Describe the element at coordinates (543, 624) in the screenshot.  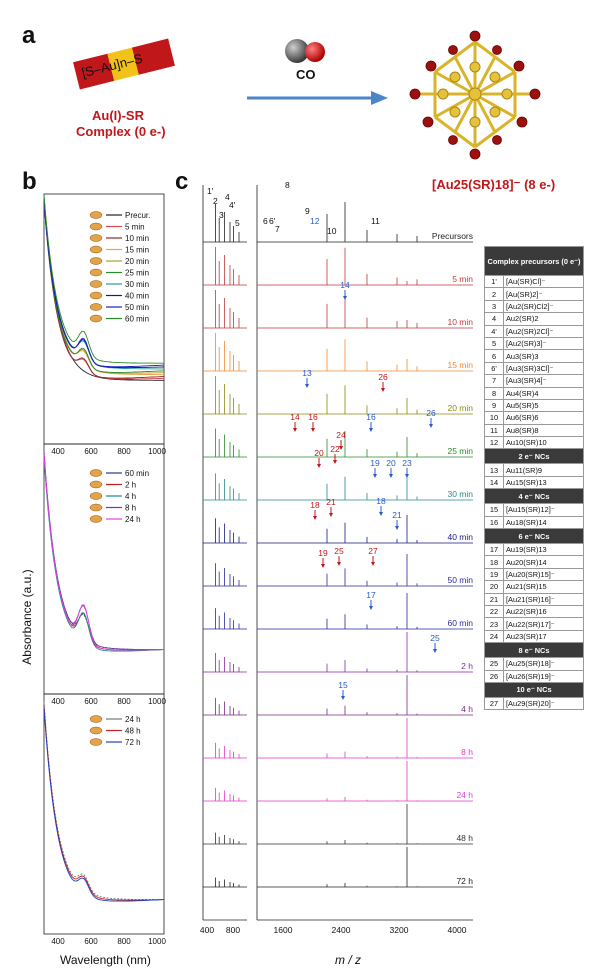
I see `table-cell-species: [Au22(SR)17]⁻` at that location.